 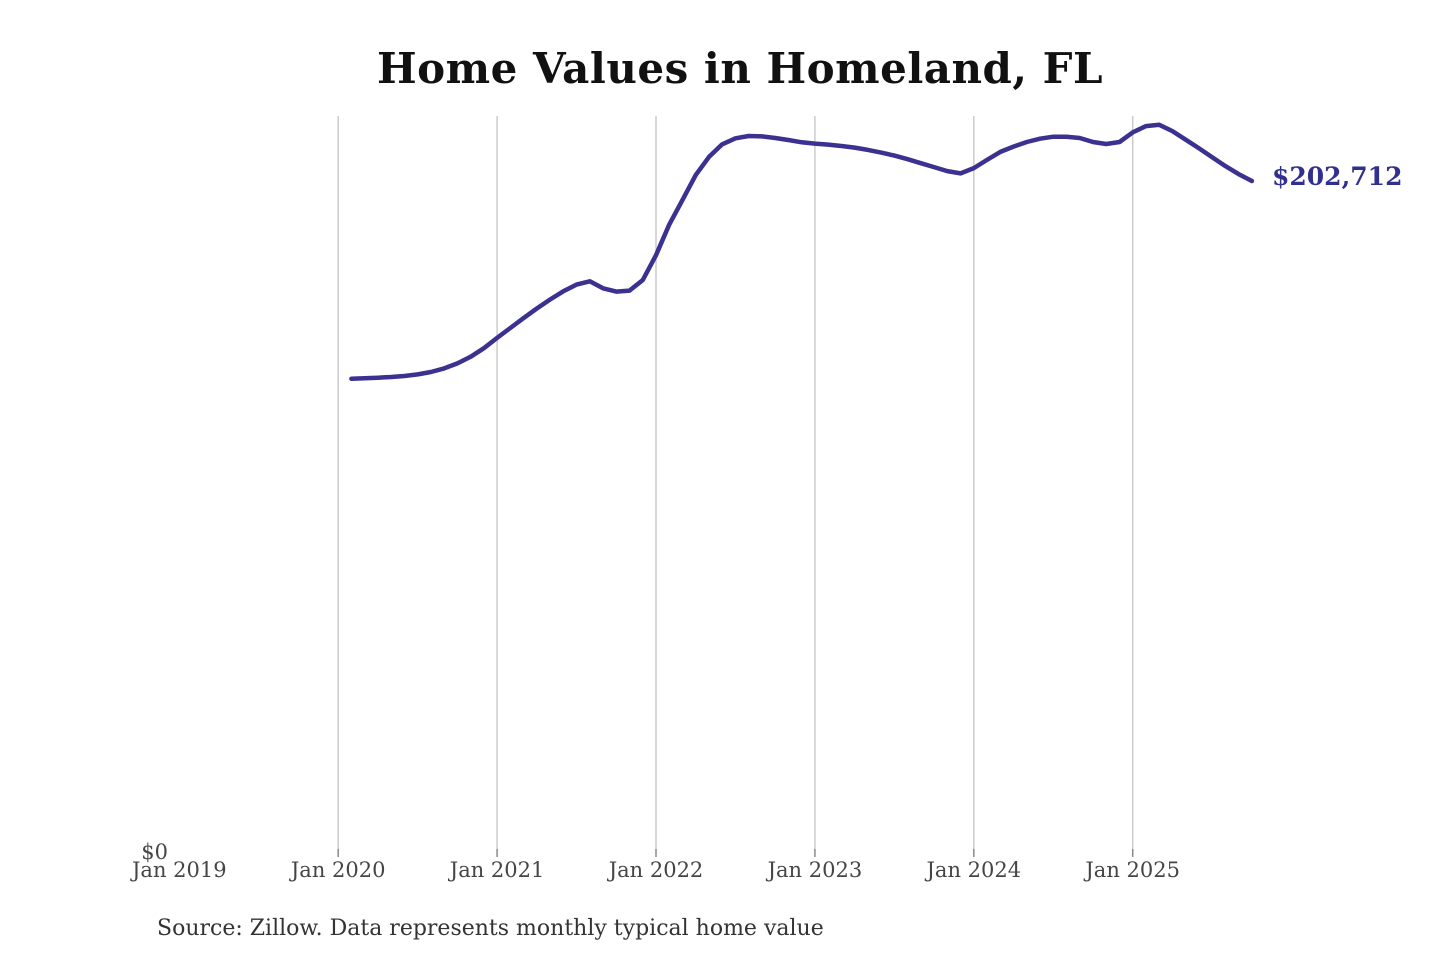 What do you see at coordinates (740, 68) in the screenshot?
I see `chart-title: Home Values in Homeland, FL` at bounding box center [740, 68].